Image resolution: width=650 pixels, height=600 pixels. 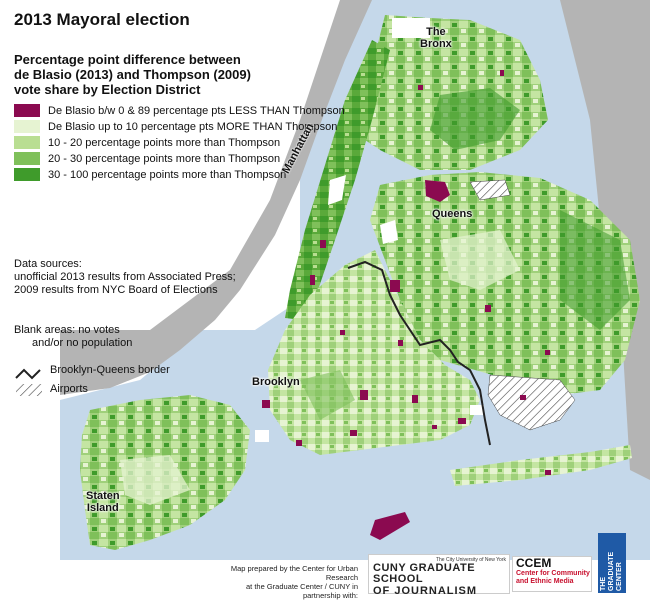 What do you see at coordinates (27, 174) in the screenshot?
I see `legend-swatch-dark` at bounding box center [27, 174].